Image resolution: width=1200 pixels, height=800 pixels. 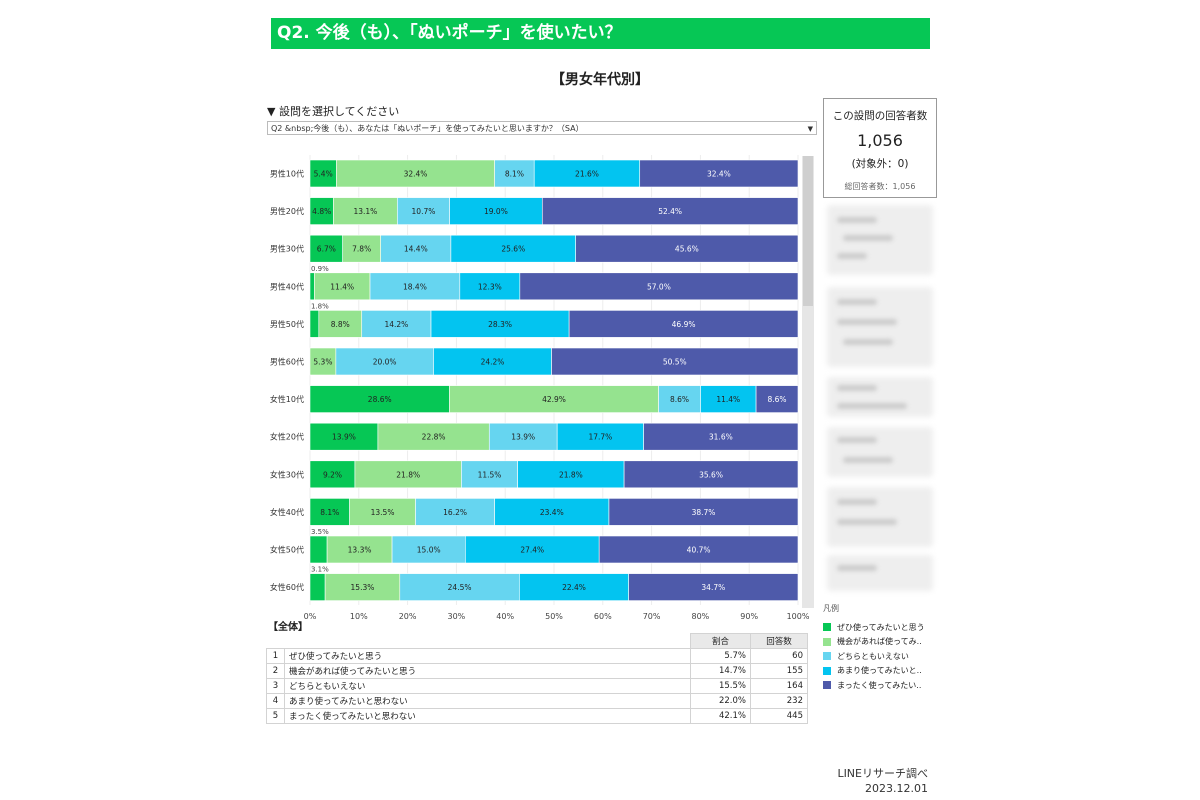 What do you see at coordinates (537, 716) in the screenshot?
I see `table-row: 5 まったく使ってみたいと思わない 42.1% 445` at bounding box center [537, 716].